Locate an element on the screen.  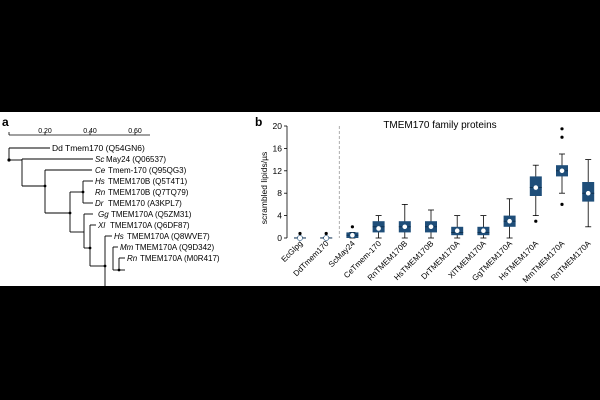
tree-leaf: Dr TMEM170 (A3KPL7) is located at coordinates (138, 203).